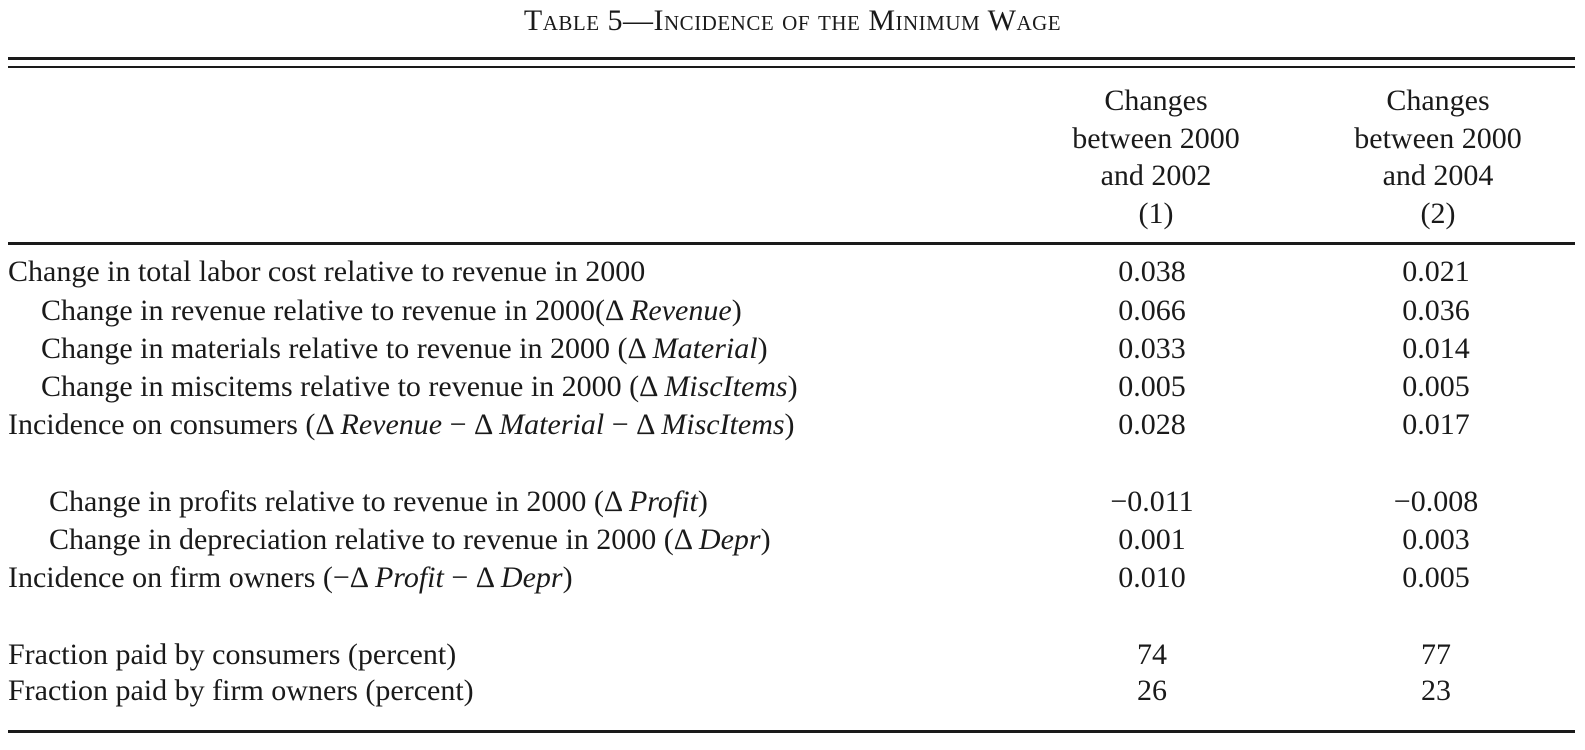 The width and height of the screenshot is (1585, 750). Describe the element at coordinates (1438, 175) in the screenshot. I see `column-header-line: and 2004` at that location.